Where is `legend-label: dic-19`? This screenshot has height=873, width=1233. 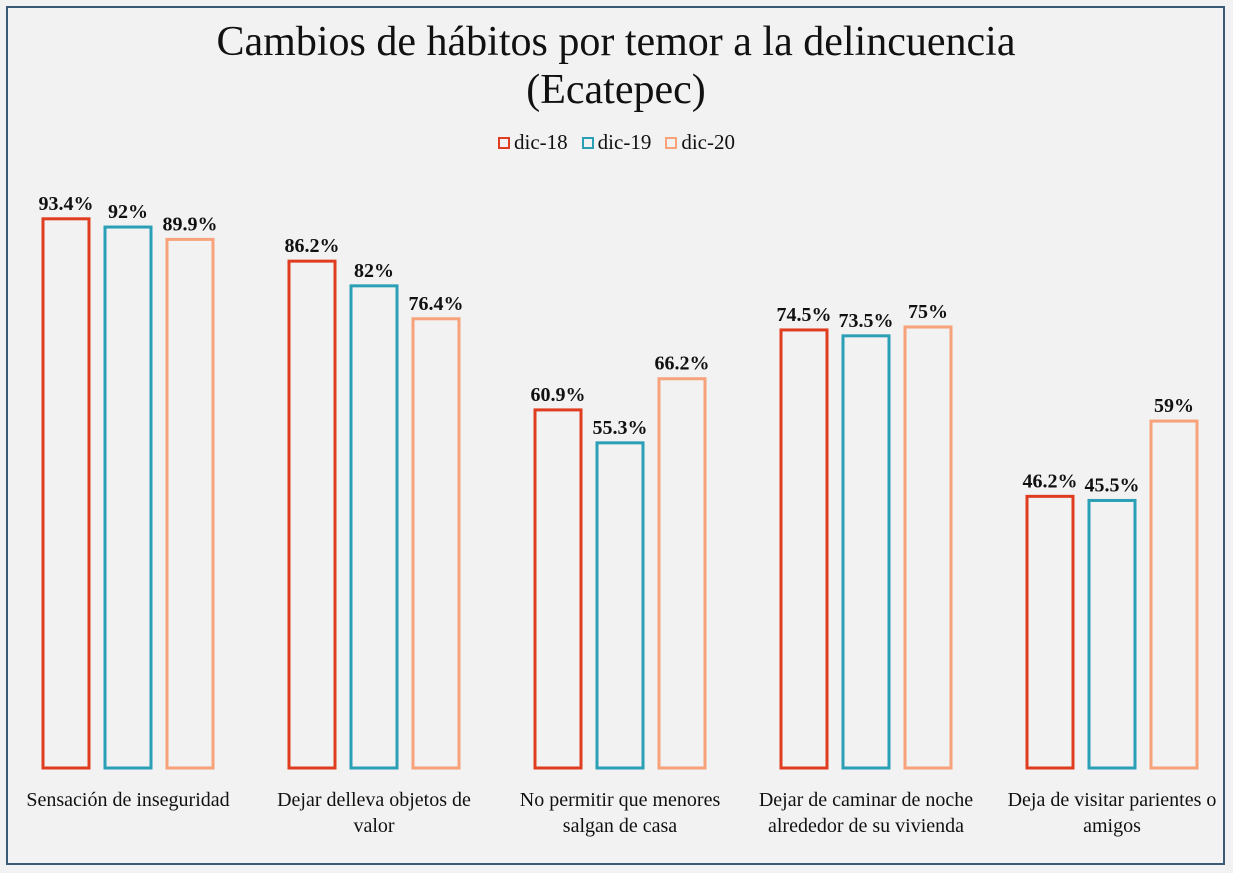 legend-label: dic-19 is located at coordinates (624, 142).